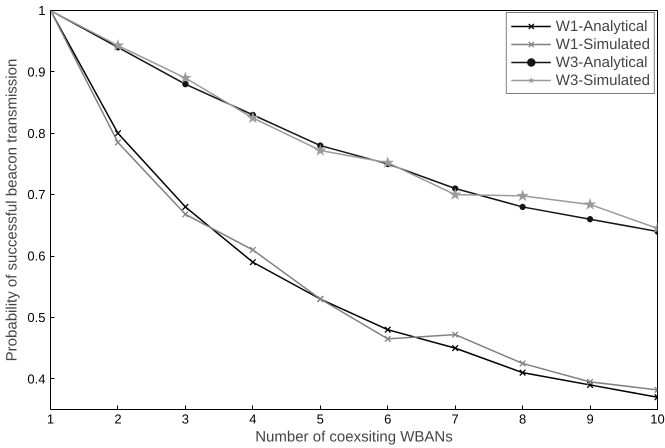 The width and height of the screenshot is (665, 448). I want to click on x-tick-label: 3, so click(186, 419).